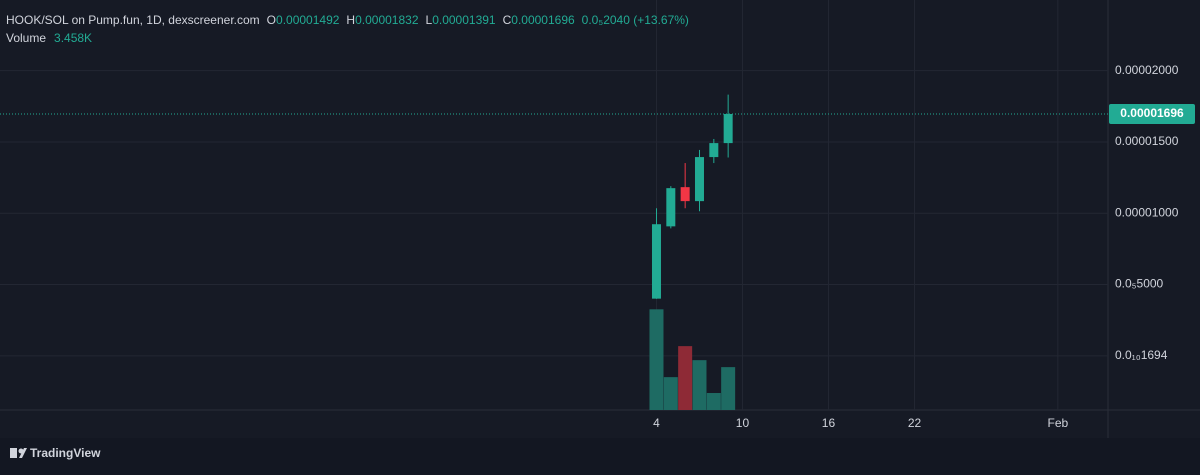 The height and width of the screenshot is (475, 1200). Describe the element at coordinates (65, 453) in the screenshot. I see `brand: TradingView` at that location.